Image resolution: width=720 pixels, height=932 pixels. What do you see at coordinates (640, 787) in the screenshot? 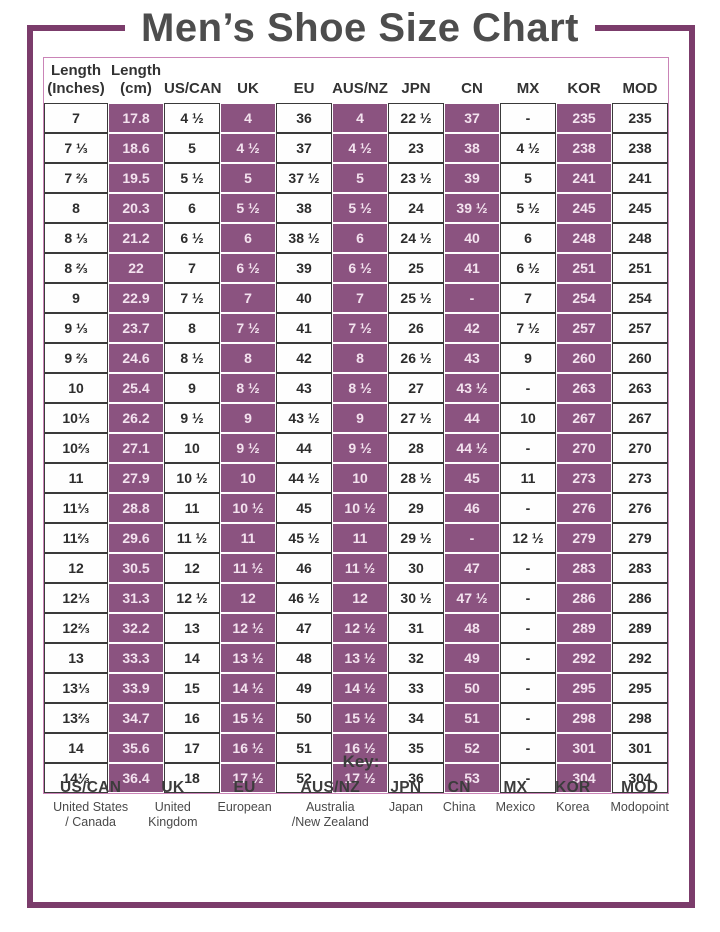
I see `key-abbr: MOD` at bounding box center [640, 787].